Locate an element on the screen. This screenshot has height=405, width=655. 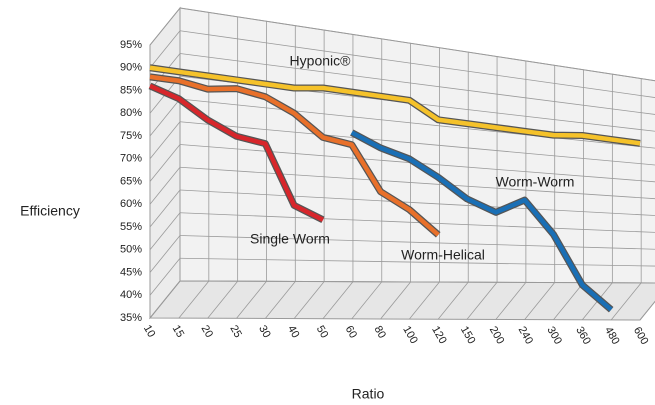
y-tick-label: 40% is located at coordinates (131, 295).